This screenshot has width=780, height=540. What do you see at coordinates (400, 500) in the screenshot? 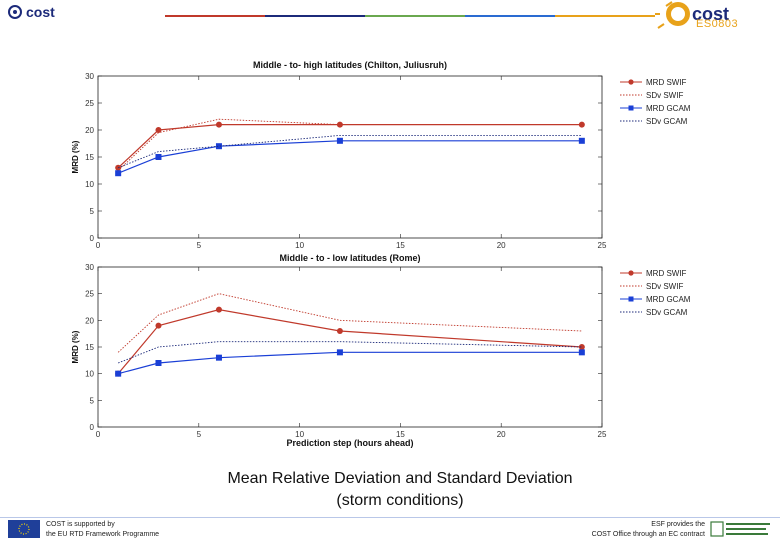
I see `caption-line-2: (storm conditions)` at bounding box center [400, 500].